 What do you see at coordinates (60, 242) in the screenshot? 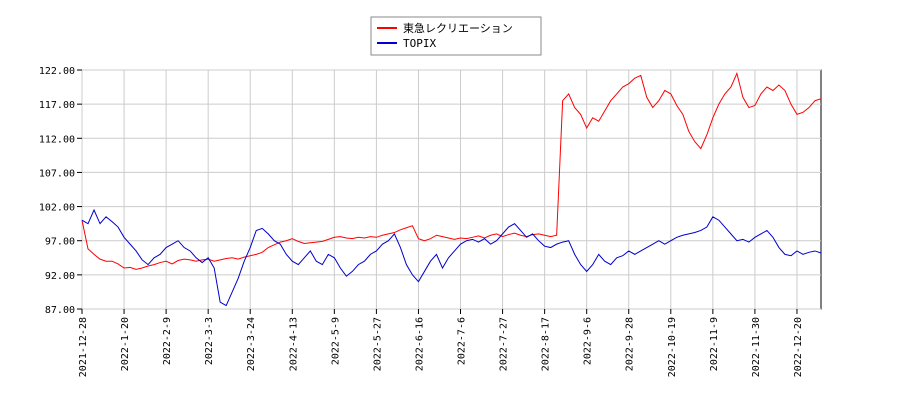
I see `y-tick-label: 97.00` at bounding box center [60, 242].